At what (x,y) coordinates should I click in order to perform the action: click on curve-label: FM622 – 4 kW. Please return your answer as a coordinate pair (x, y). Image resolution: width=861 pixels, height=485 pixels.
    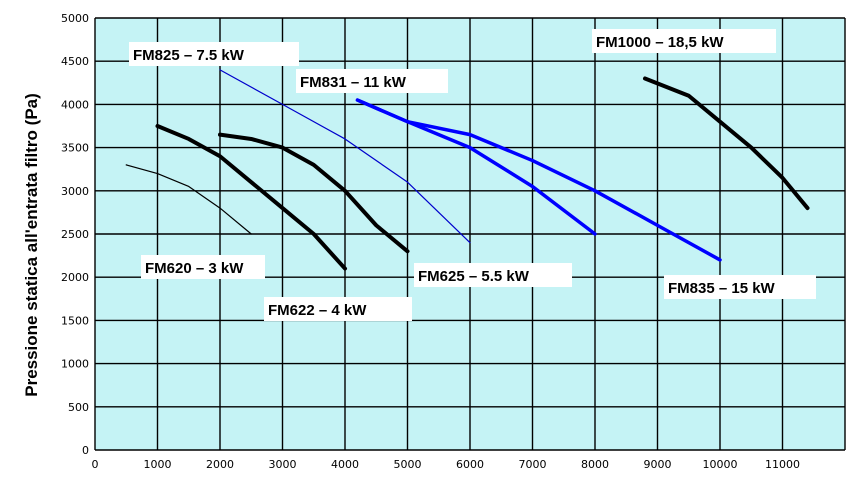
    Looking at the image, I should click on (317, 310).